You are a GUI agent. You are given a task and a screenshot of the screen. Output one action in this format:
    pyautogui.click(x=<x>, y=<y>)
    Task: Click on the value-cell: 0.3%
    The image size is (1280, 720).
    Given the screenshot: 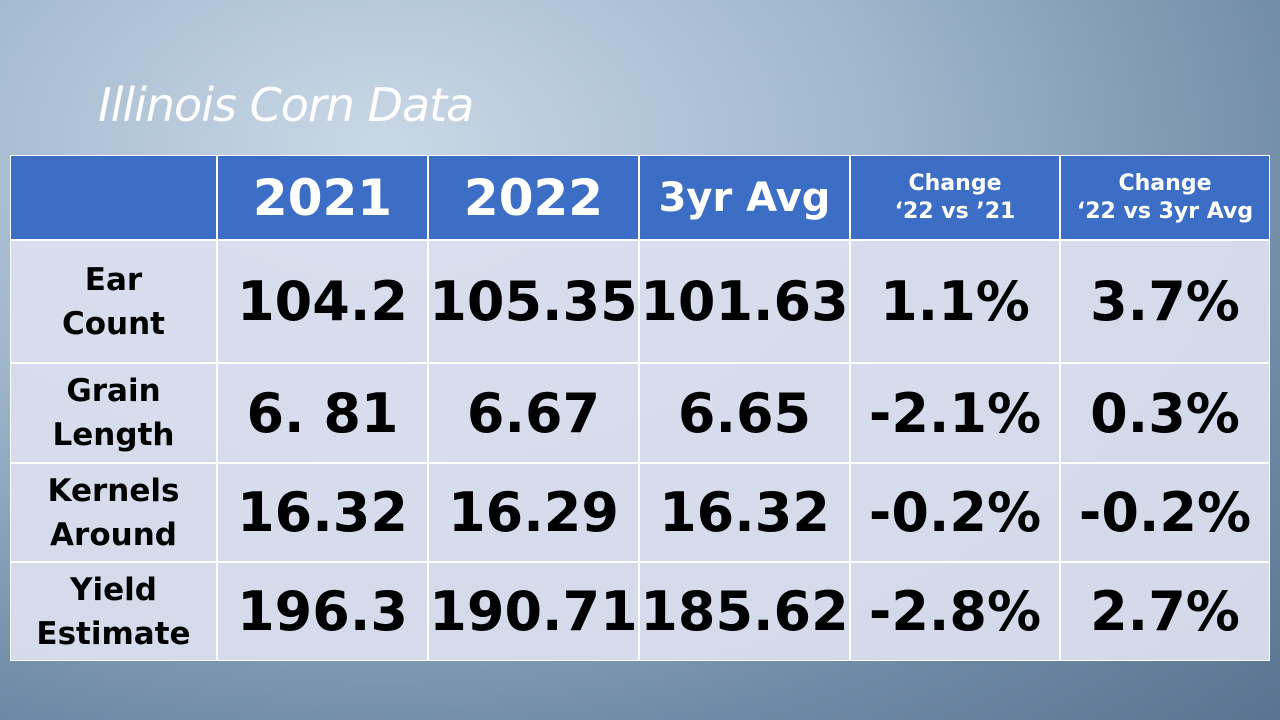 What is the action you would take?
    pyautogui.click(x=1165, y=413)
    